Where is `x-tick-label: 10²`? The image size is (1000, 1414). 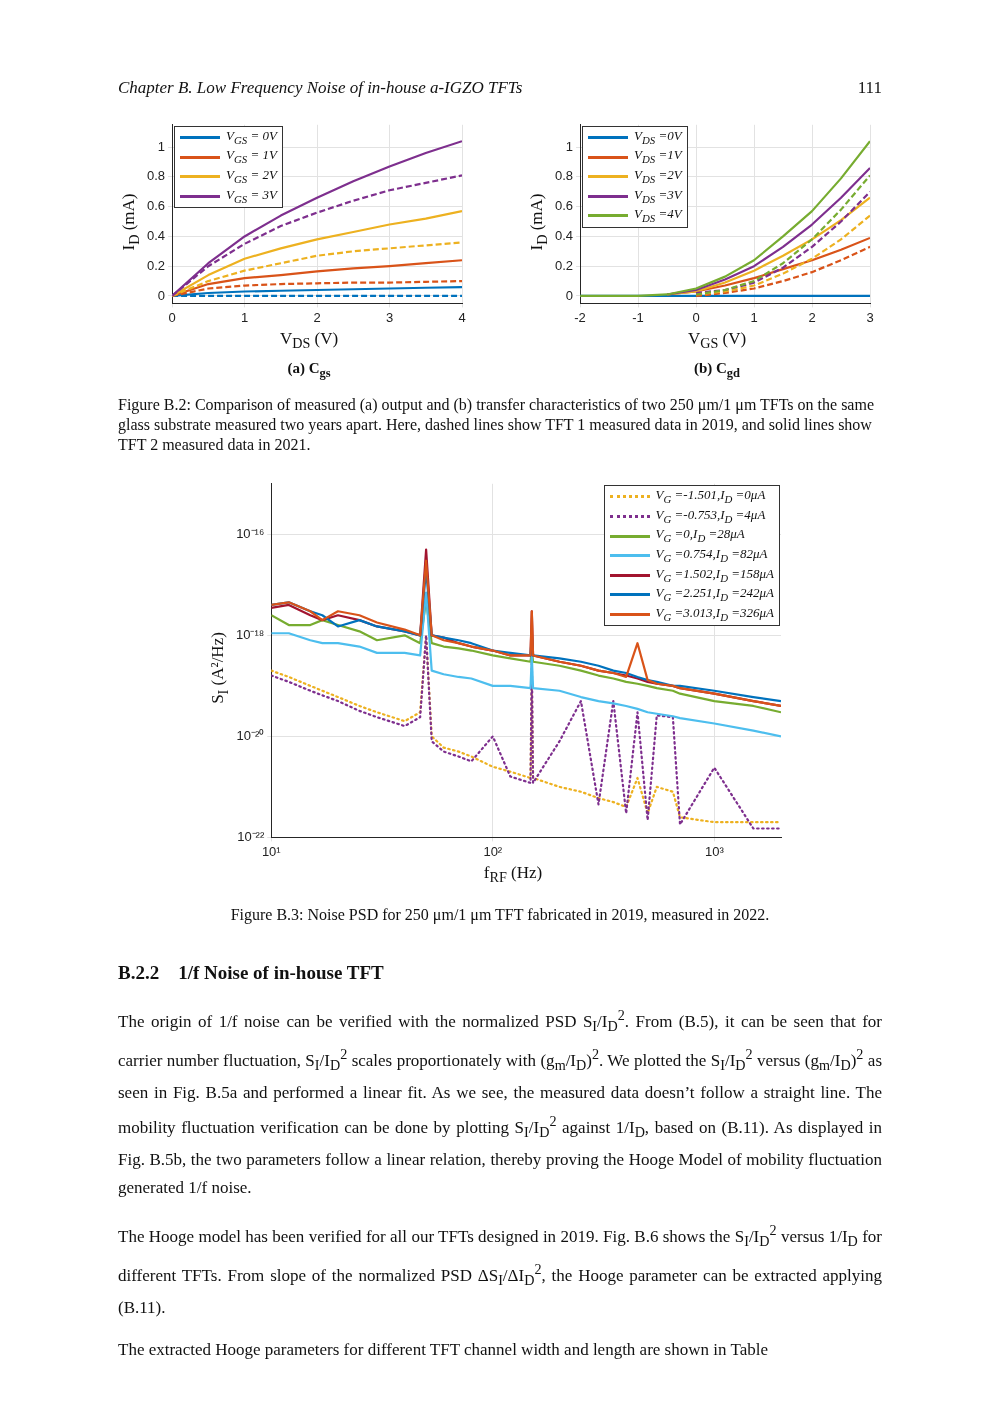 x-tick-label: 10² is located at coordinates (493, 852).